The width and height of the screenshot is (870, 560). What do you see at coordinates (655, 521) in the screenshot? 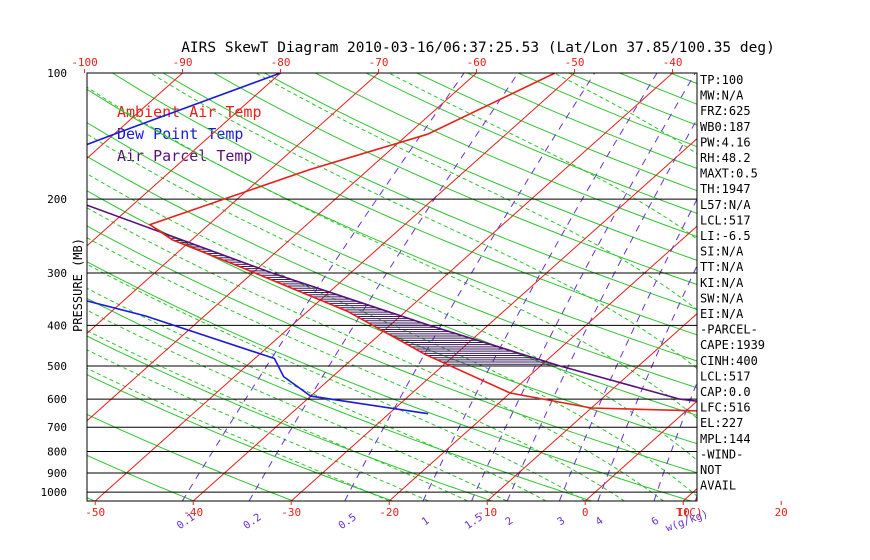
I see `mixing-ratio-label: 6` at bounding box center [655, 521].